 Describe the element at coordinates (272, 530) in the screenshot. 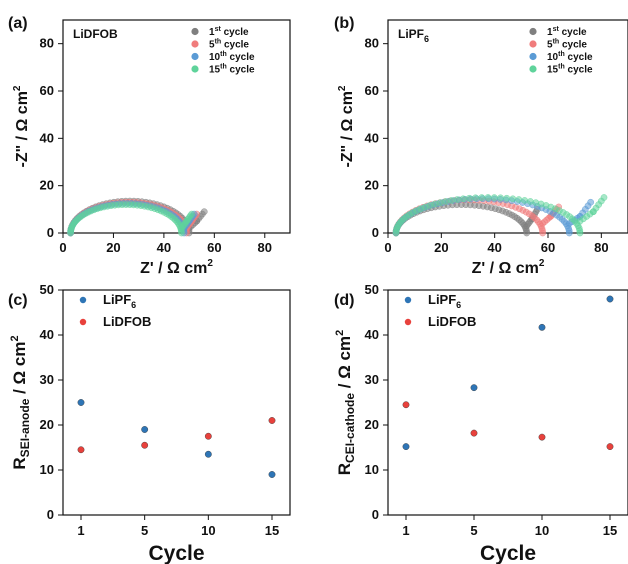

I see `x-tick-label: 15` at that location.